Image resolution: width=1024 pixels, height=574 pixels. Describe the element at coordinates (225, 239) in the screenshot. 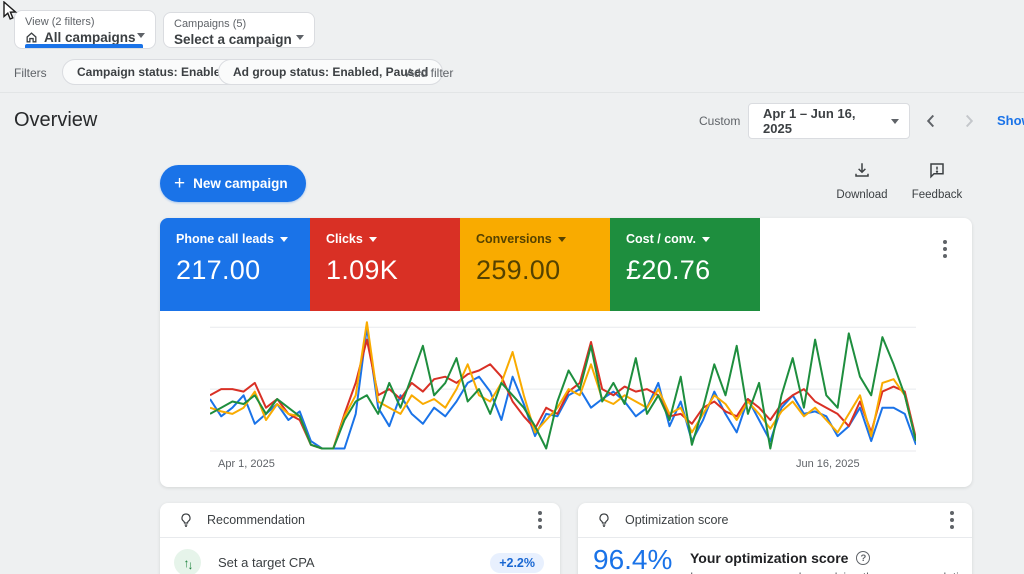

I see `metric-label: Phone call leads` at that location.